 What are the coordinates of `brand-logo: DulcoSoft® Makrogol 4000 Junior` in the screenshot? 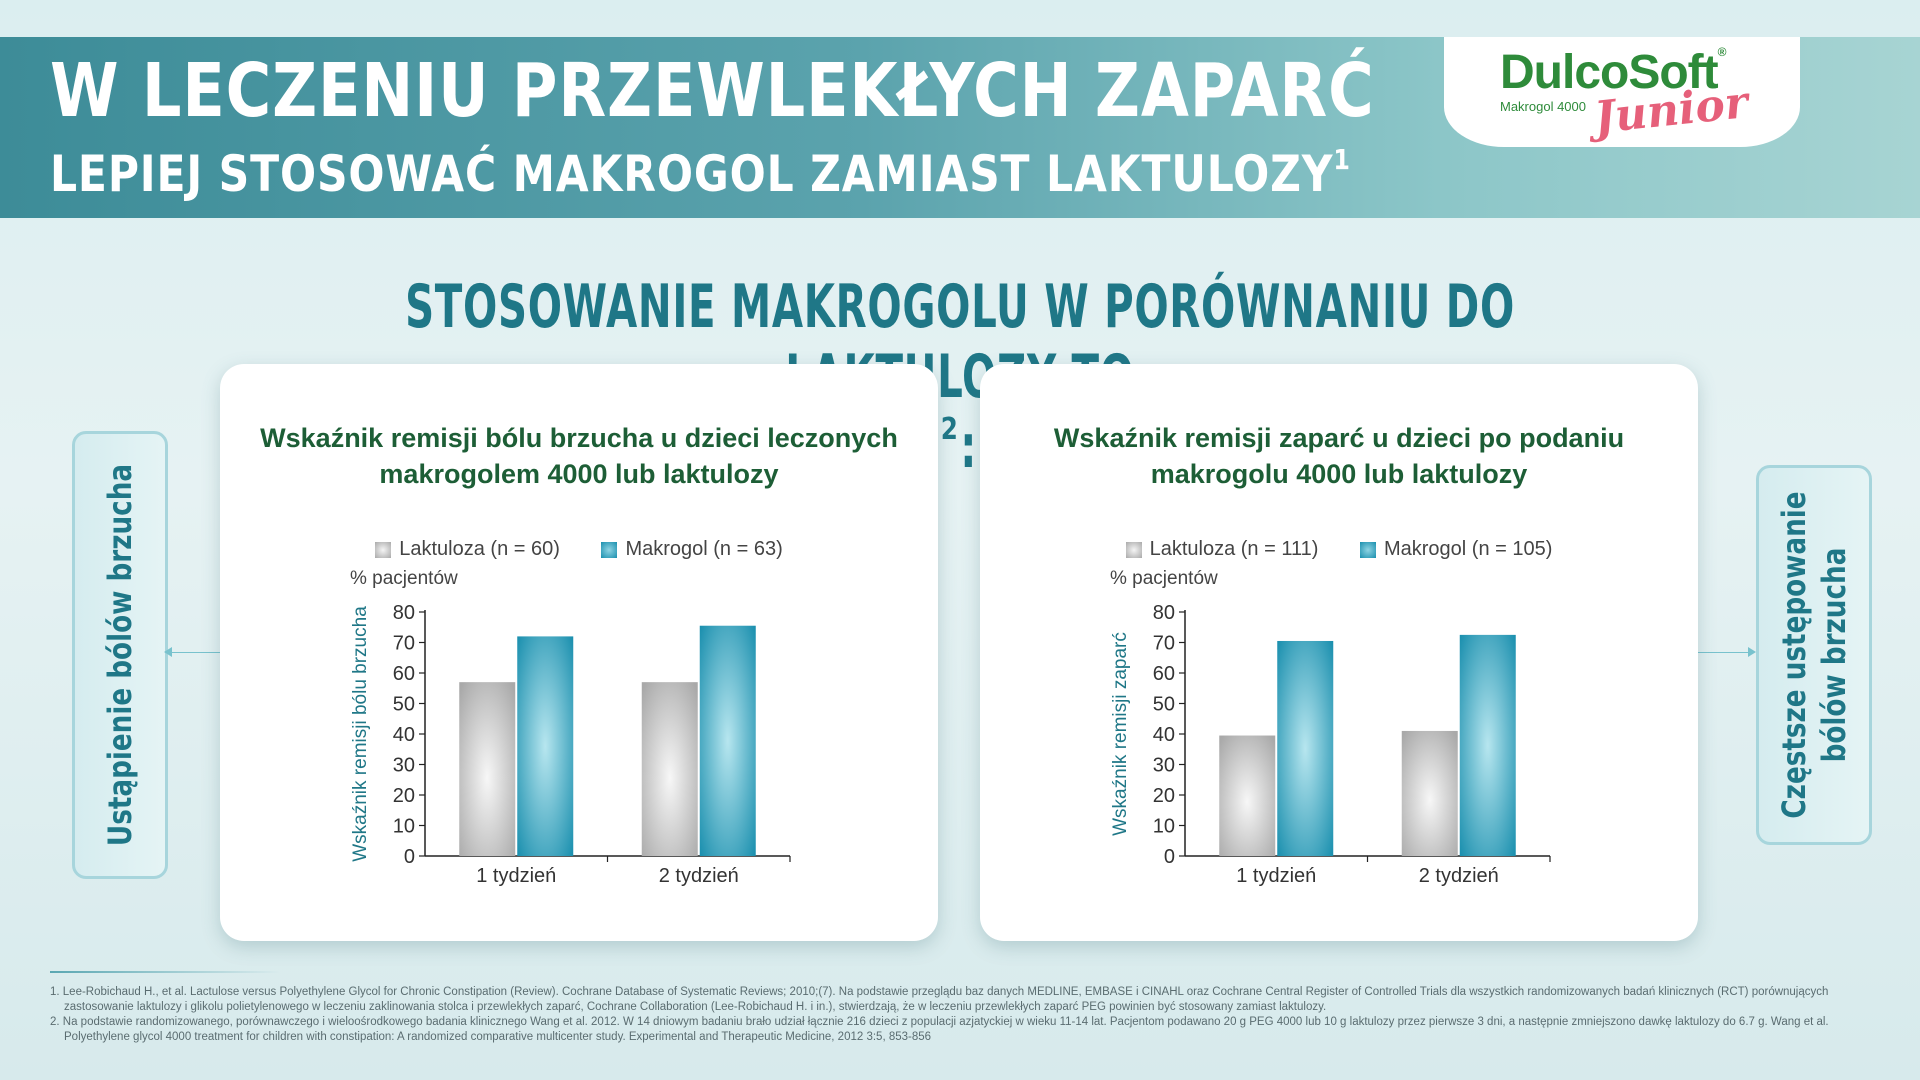 It's located at (1622, 92).